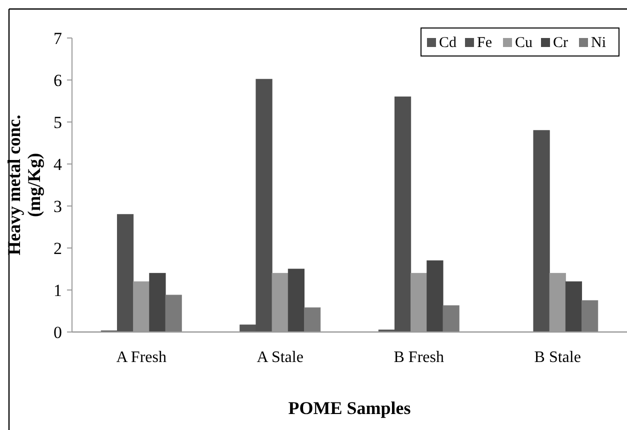 The height and width of the screenshot is (430, 627). I want to click on legend-label: Fe, so click(484, 43).